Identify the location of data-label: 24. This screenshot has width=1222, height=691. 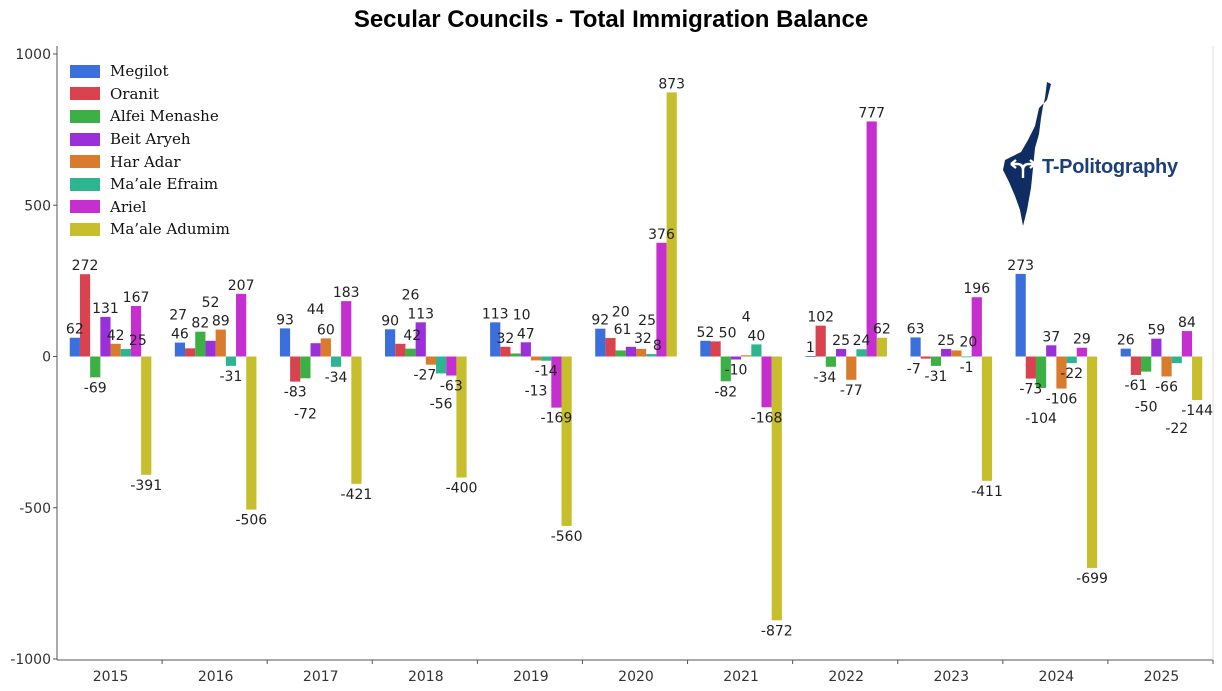
(862, 341).